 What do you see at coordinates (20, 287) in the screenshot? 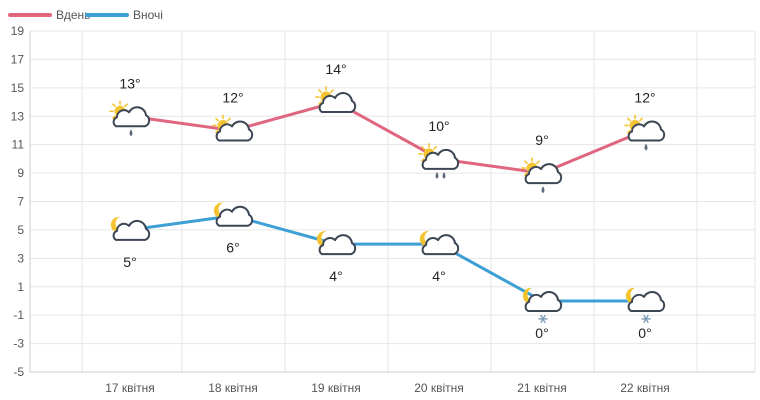
I see `y-tick-label: 1` at bounding box center [20, 287].